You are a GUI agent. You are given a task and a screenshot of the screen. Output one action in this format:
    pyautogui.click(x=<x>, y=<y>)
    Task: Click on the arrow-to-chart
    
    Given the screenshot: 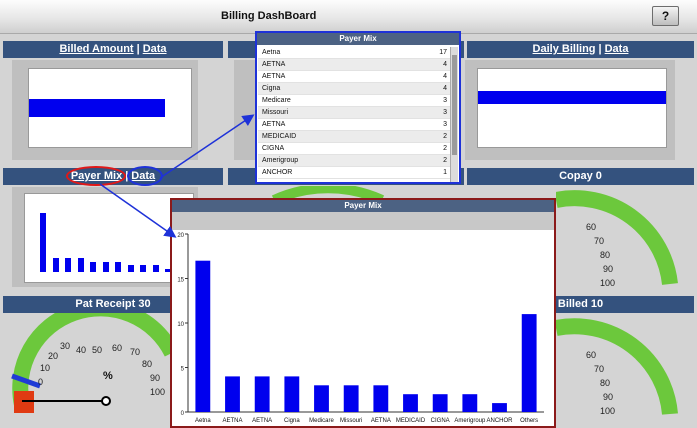 What is the action you would take?
    pyautogui.click(x=138, y=210)
    